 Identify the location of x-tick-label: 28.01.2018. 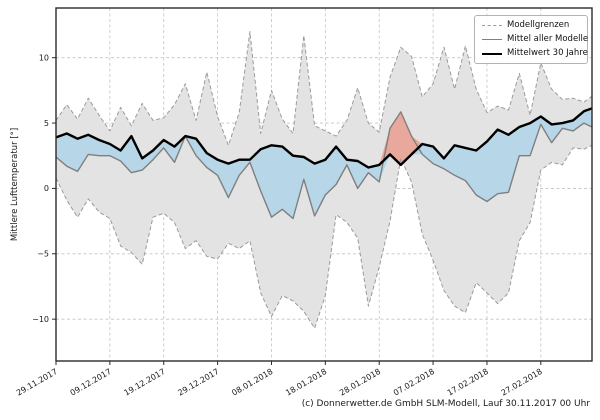
(360, 382).